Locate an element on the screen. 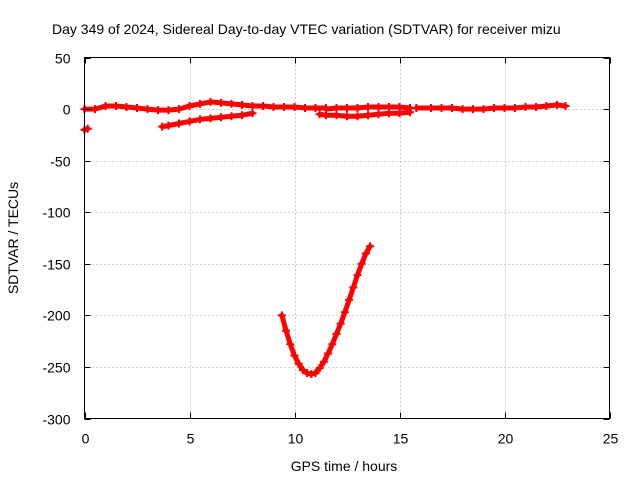 Image resolution: width=640 pixels, height=480 pixels. x-axis-title: GPS time / hours is located at coordinates (344, 466).